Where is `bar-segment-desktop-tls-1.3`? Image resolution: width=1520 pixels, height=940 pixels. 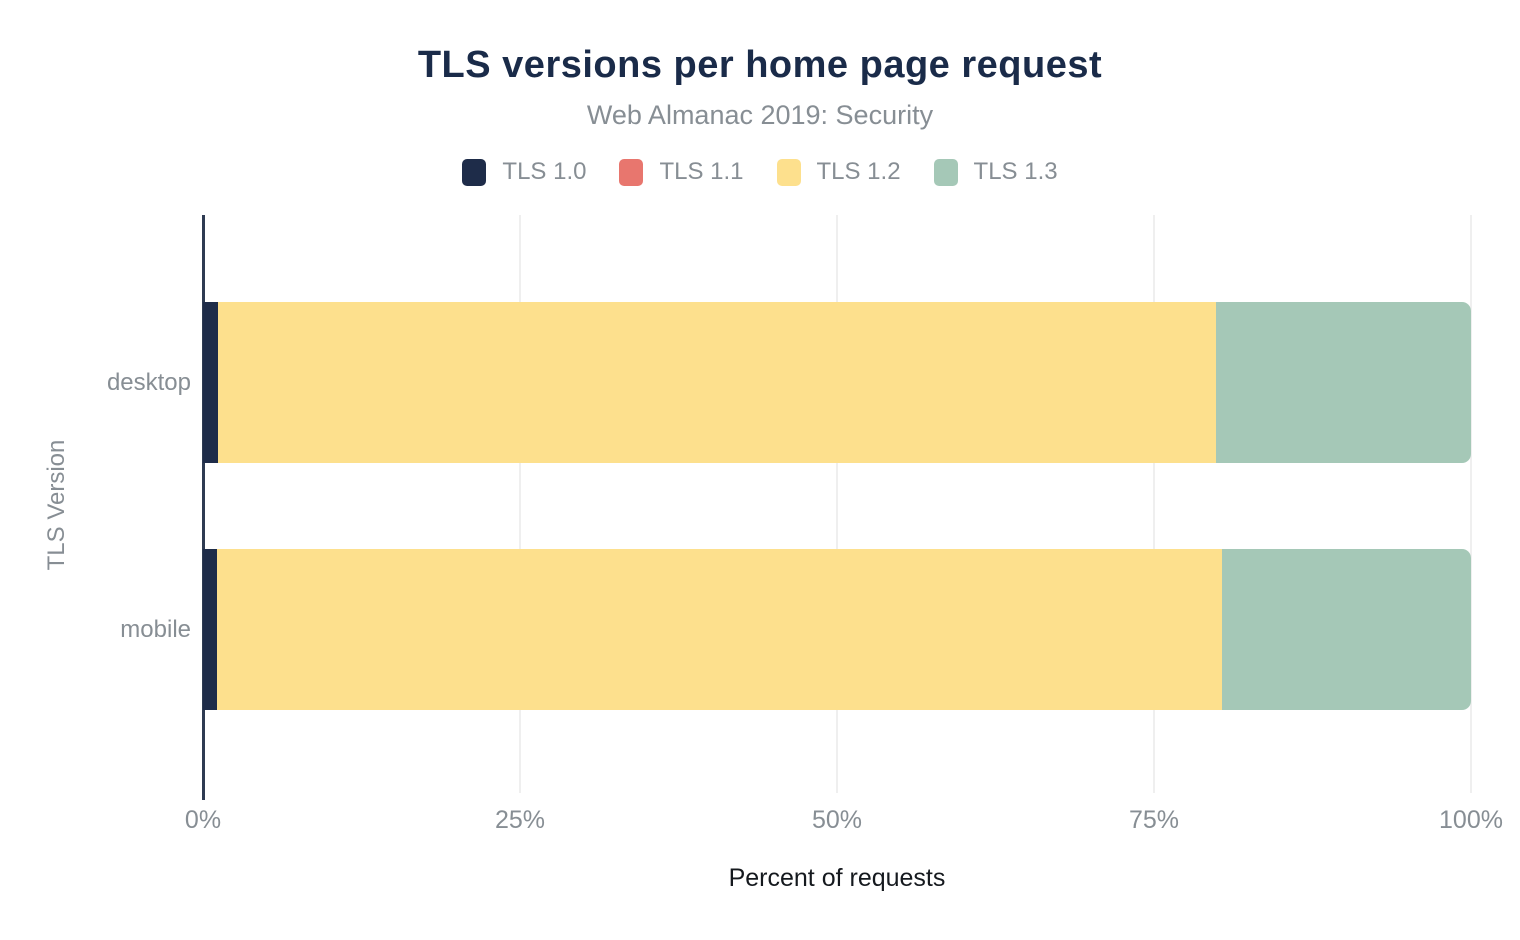 bar-segment-desktop-tls-1.3 is located at coordinates (1343, 382).